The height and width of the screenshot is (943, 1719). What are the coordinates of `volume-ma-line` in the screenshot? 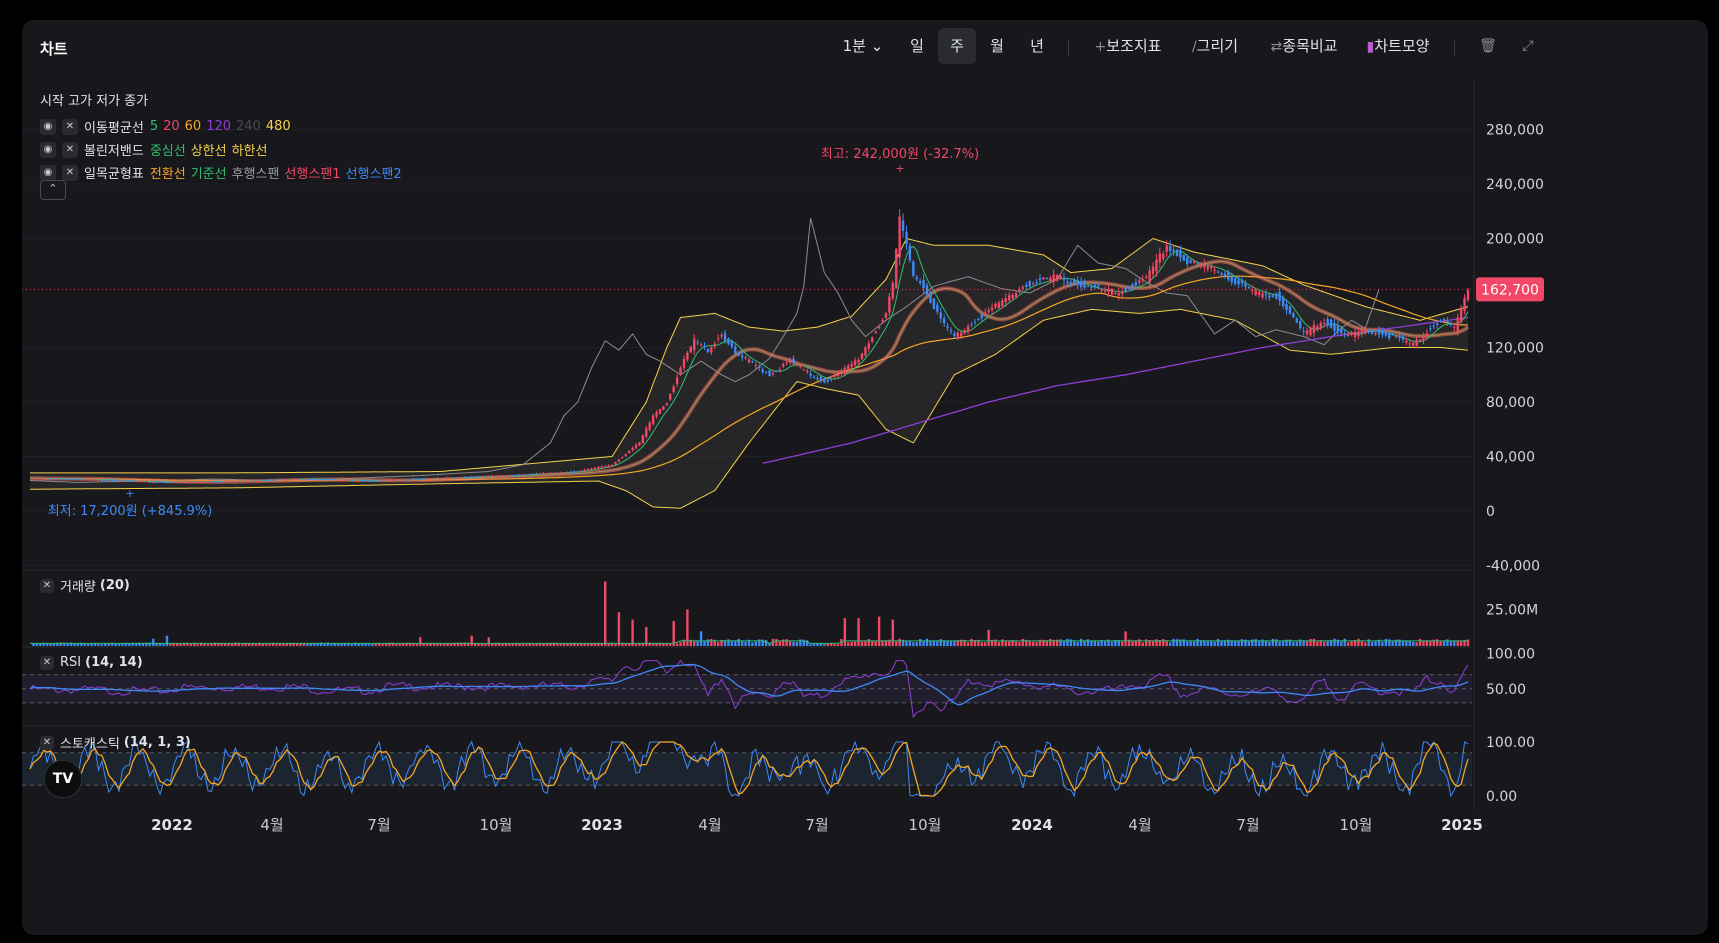 It's located at (749, 642).